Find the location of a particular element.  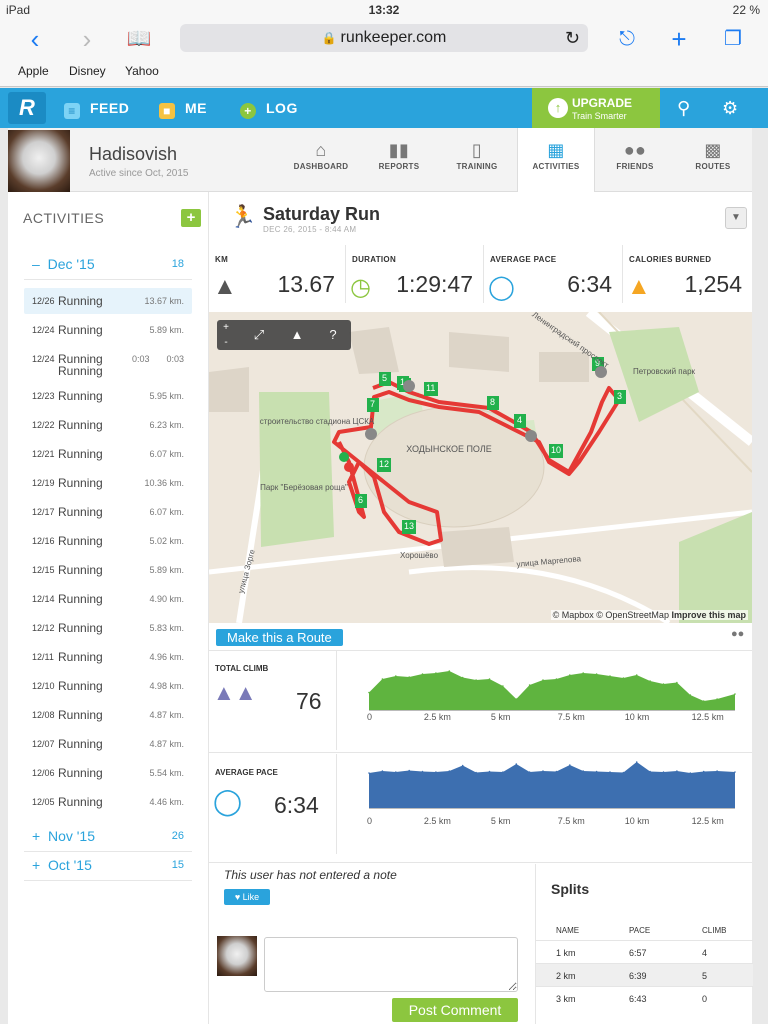

tab-friends: ●● FRIENDS is located at coordinates (635, 160).